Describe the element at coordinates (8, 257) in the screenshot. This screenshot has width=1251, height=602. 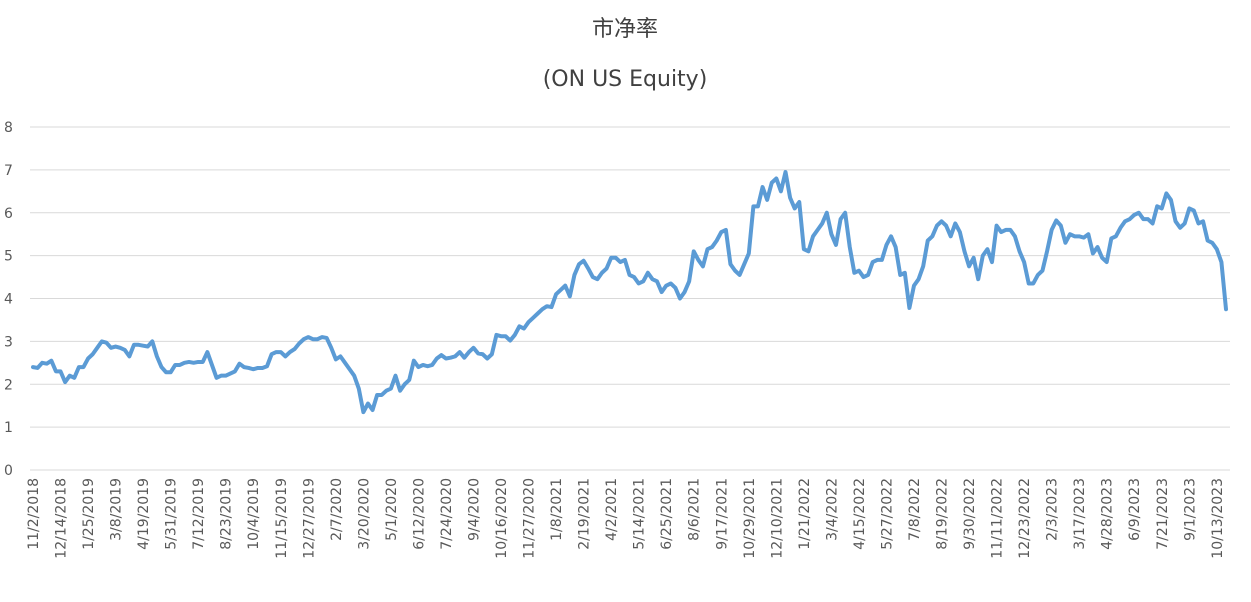
I see `y-tick-label: 5` at that location.